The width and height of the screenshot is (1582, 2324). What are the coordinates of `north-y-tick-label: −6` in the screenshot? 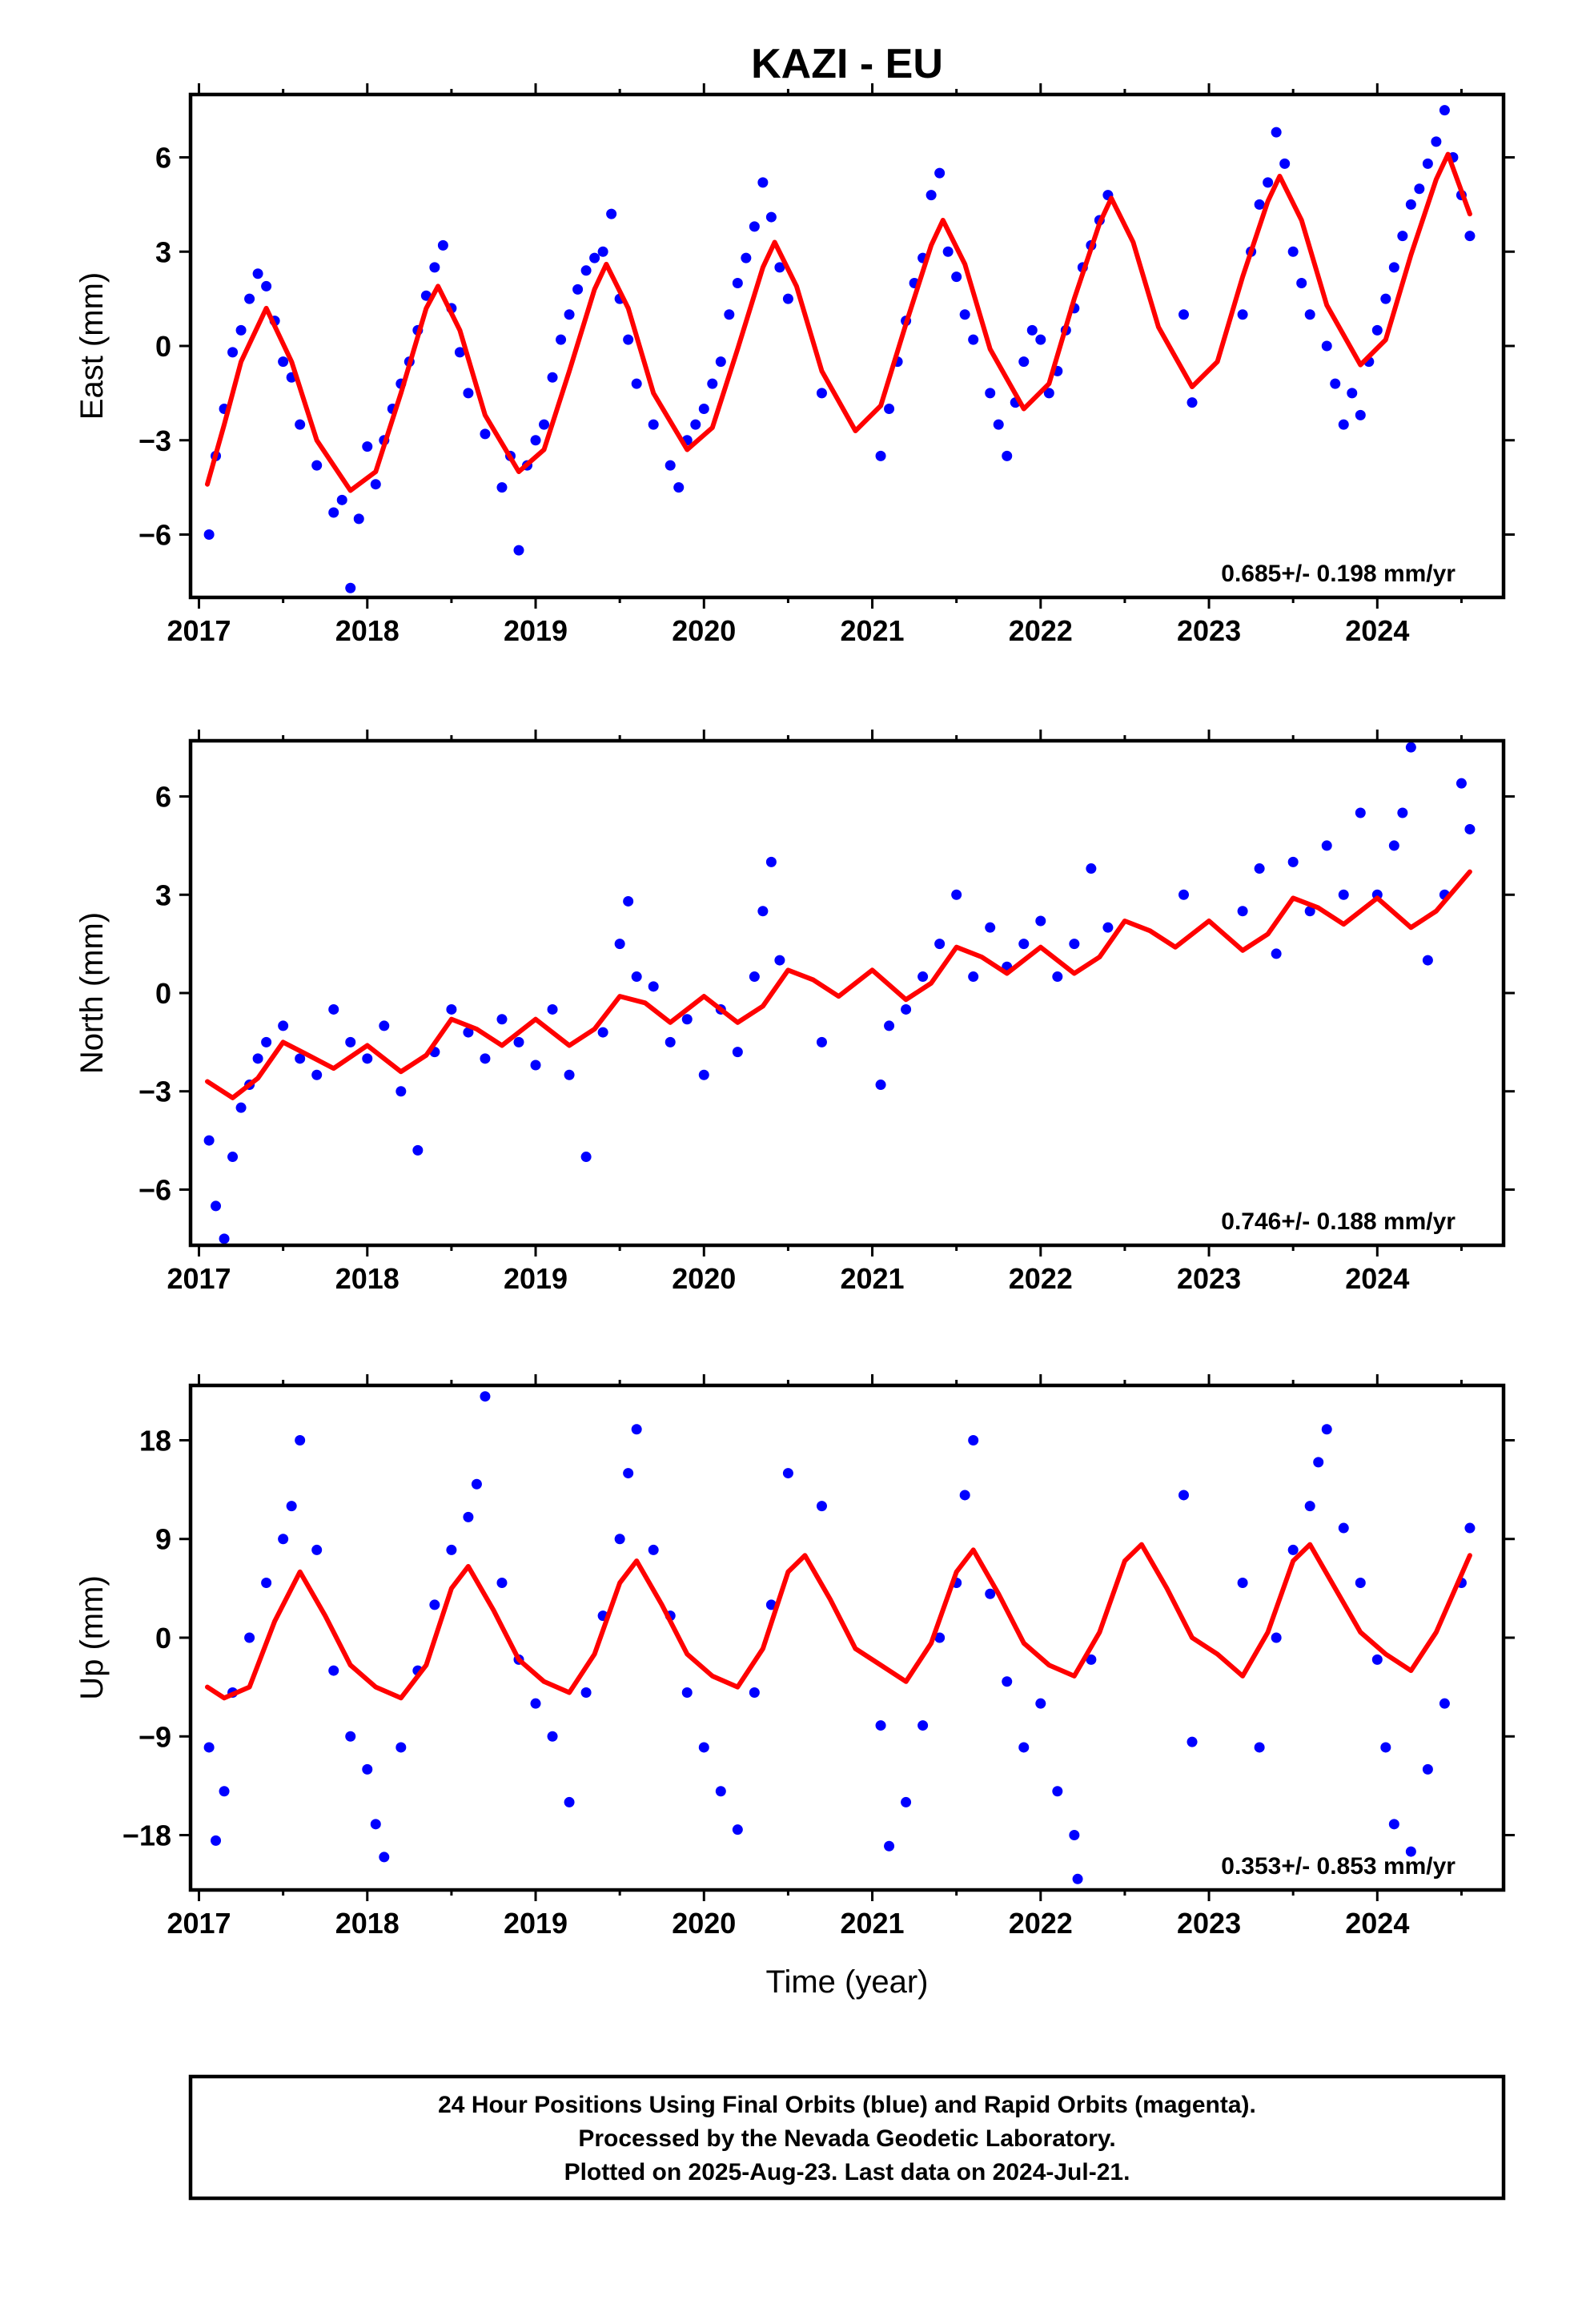 It's located at (155, 1189).